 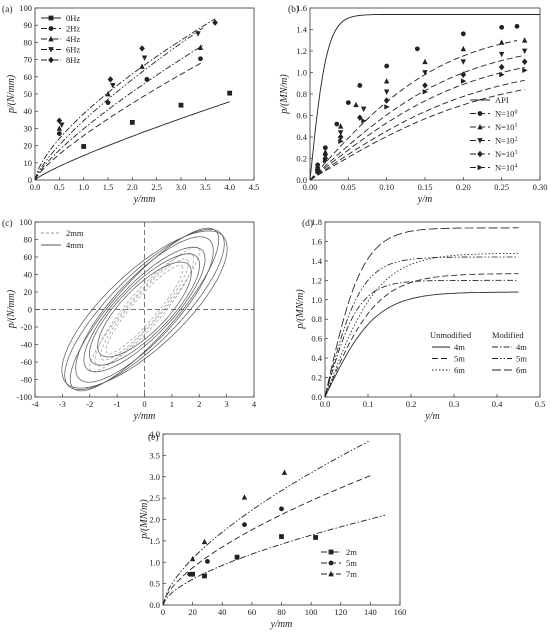 I want to click on x-tick-label: 1.0, so click(x=83, y=187).